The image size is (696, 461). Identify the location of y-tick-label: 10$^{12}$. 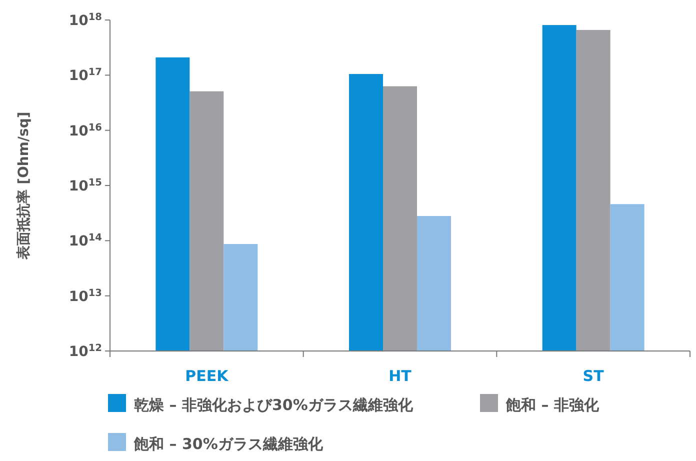
(85, 351).